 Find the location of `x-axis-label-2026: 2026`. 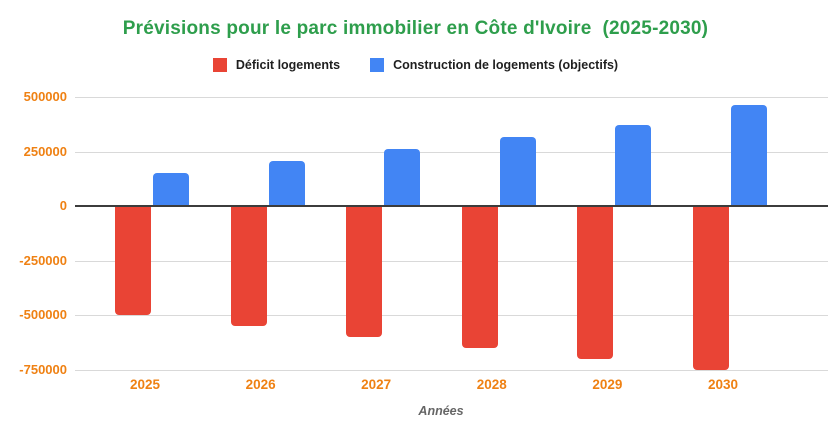

x-axis-label-2026: 2026 is located at coordinates (260, 384).